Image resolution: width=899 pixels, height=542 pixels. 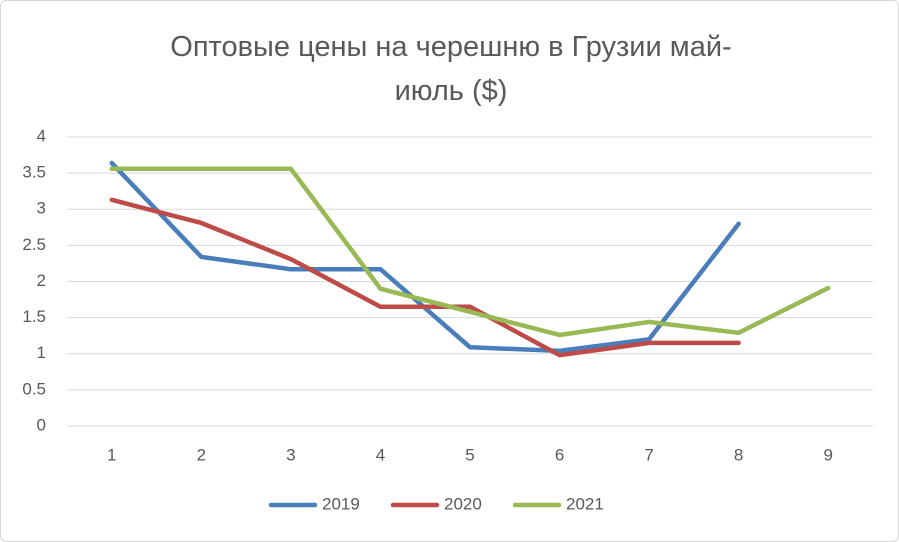 I want to click on y-tick-label: 4, so click(x=41, y=135).